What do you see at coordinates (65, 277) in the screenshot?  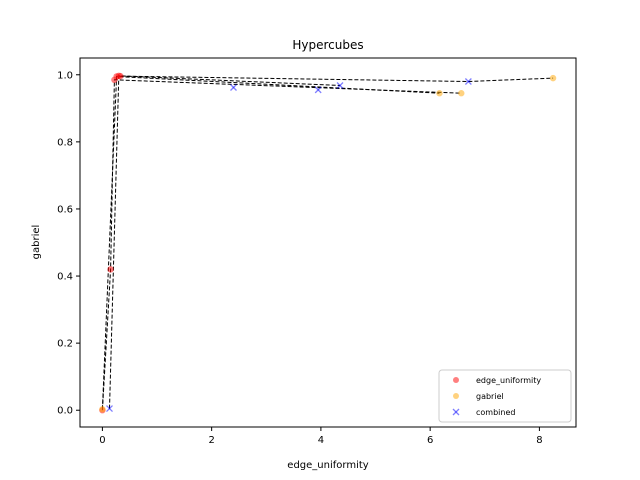 I see `y-tick-label-2: 0.4` at bounding box center [65, 277].